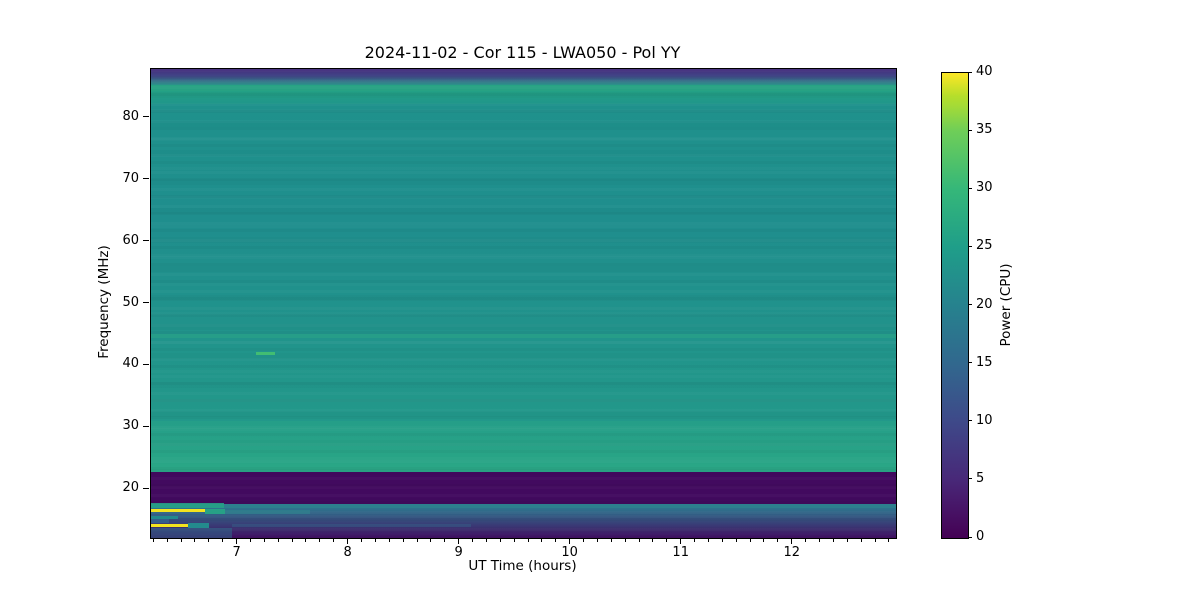 The height and width of the screenshot is (600, 1200). I want to click on y-tick-label: 40, so click(130, 364).